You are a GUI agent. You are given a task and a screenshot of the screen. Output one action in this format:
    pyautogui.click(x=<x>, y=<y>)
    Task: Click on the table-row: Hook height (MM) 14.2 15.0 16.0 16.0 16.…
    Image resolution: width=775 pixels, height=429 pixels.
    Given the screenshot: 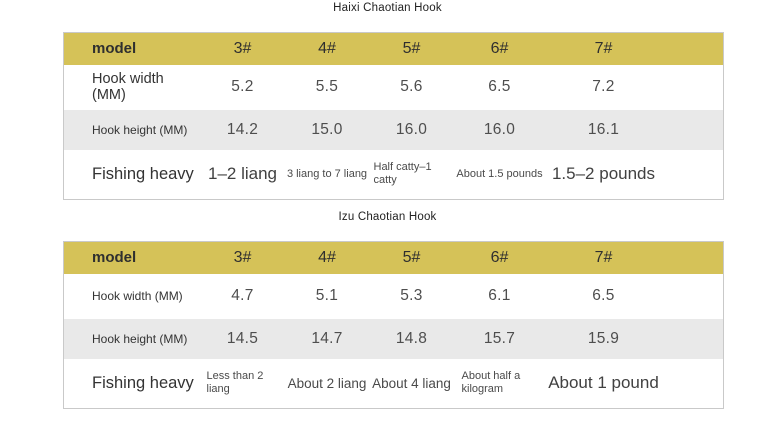 What is the action you would take?
    pyautogui.click(x=393, y=129)
    